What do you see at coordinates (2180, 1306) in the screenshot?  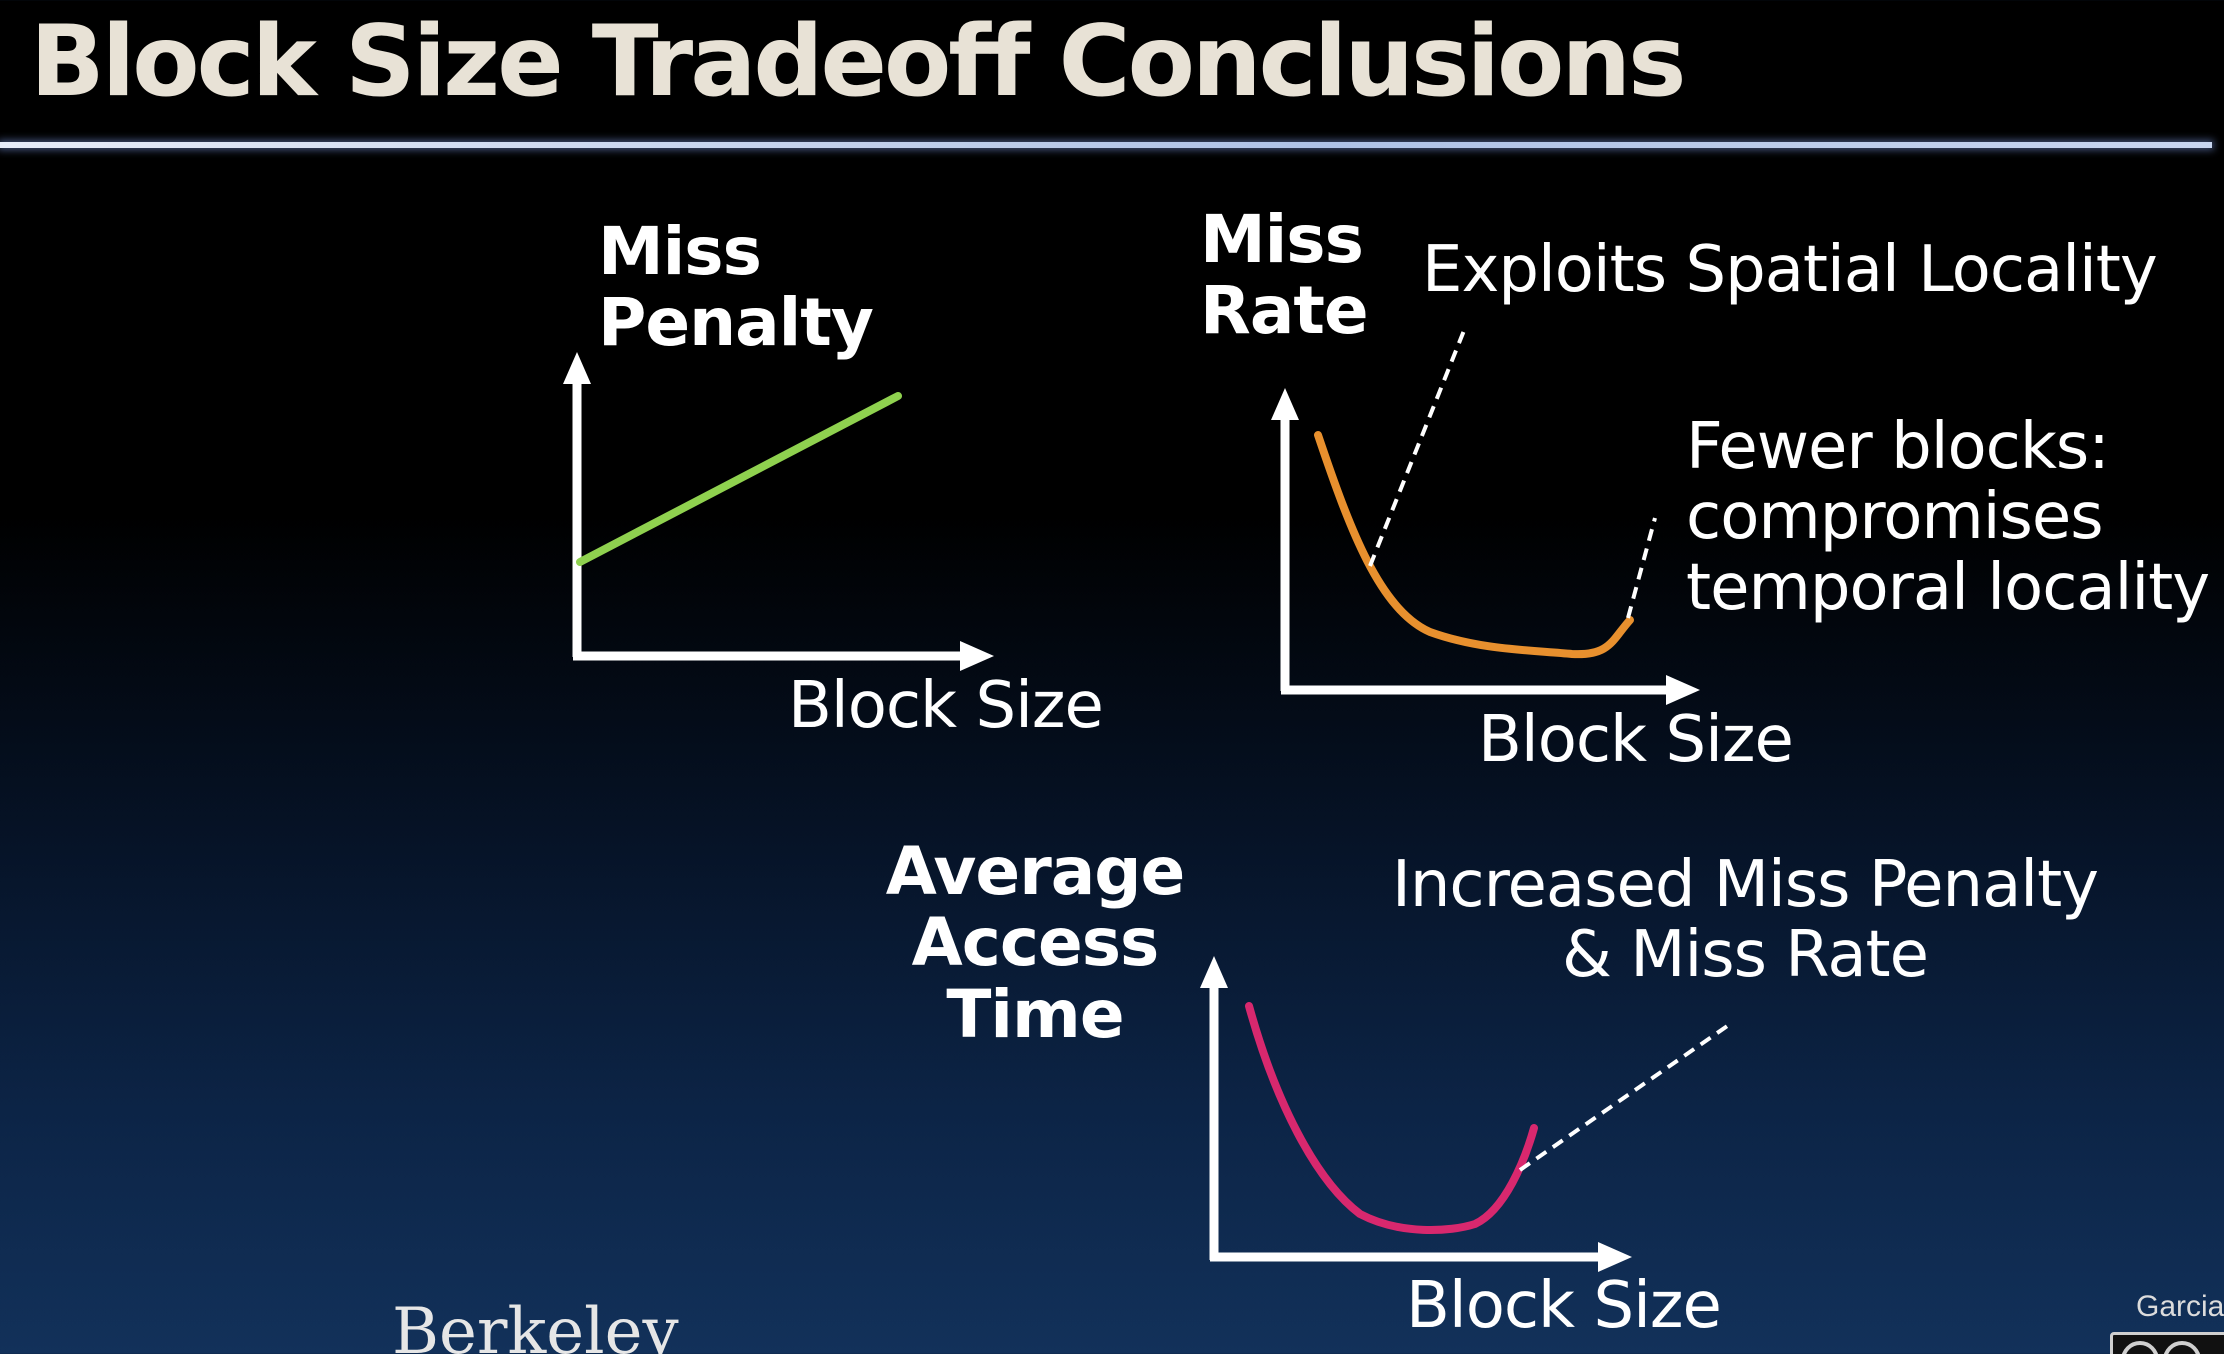 I see `author-name: Garcia` at bounding box center [2180, 1306].